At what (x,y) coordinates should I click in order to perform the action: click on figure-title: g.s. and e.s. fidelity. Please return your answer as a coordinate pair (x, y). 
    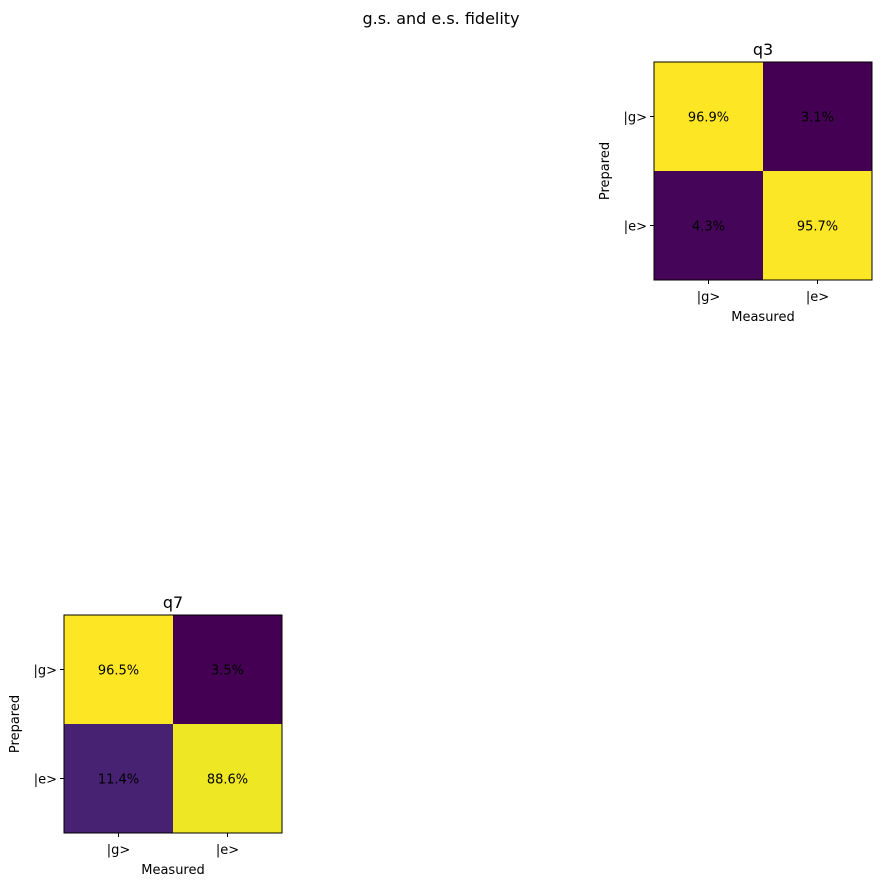
    Looking at the image, I should click on (440, 18).